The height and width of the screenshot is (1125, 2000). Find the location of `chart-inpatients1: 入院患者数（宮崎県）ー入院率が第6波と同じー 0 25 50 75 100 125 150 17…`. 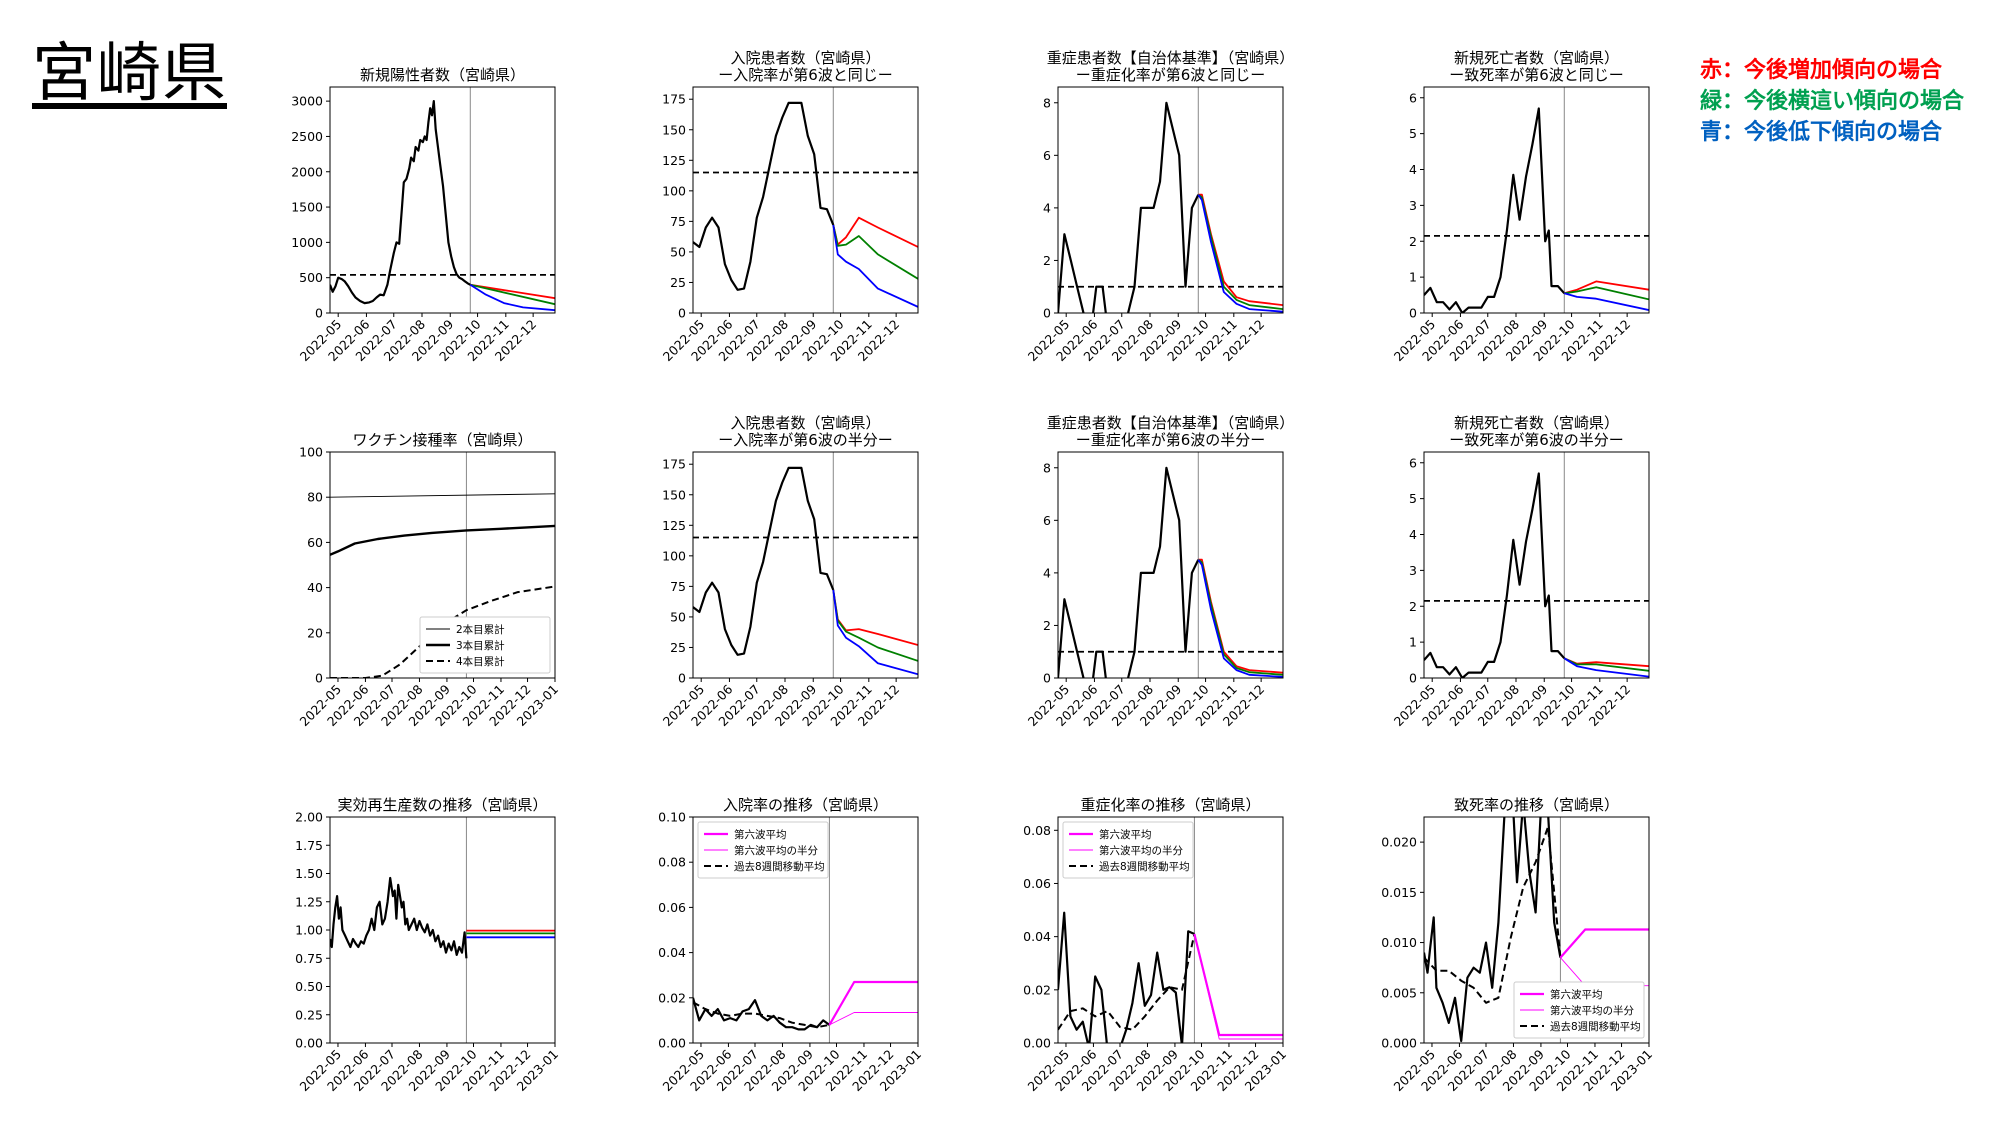

chart-inpatients1: 入院患者数（宮崎県）ー入院率が第6波と同じー 0 25 50 75 100 125 150 17… is located at coordinates (789, 206).